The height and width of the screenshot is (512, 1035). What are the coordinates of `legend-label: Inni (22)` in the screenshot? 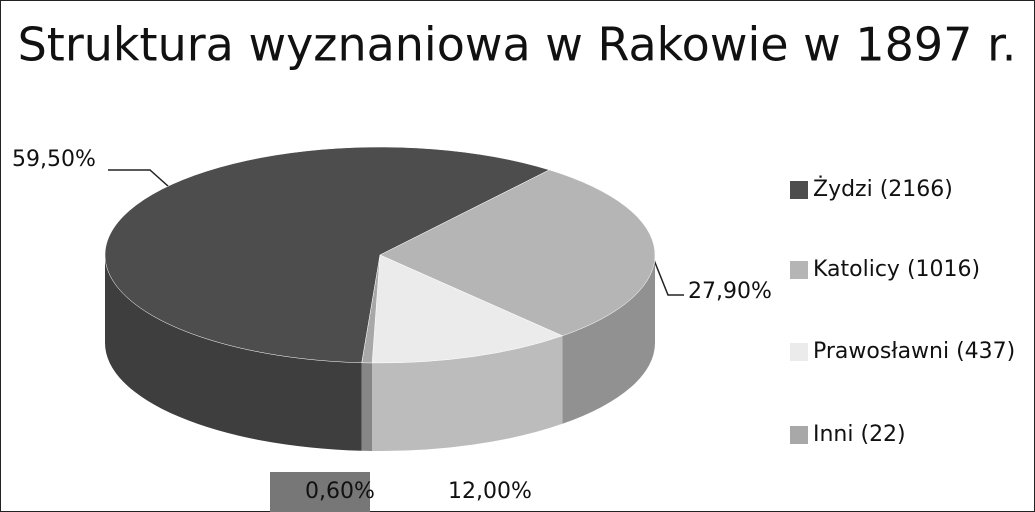 It's located at (859, 434).